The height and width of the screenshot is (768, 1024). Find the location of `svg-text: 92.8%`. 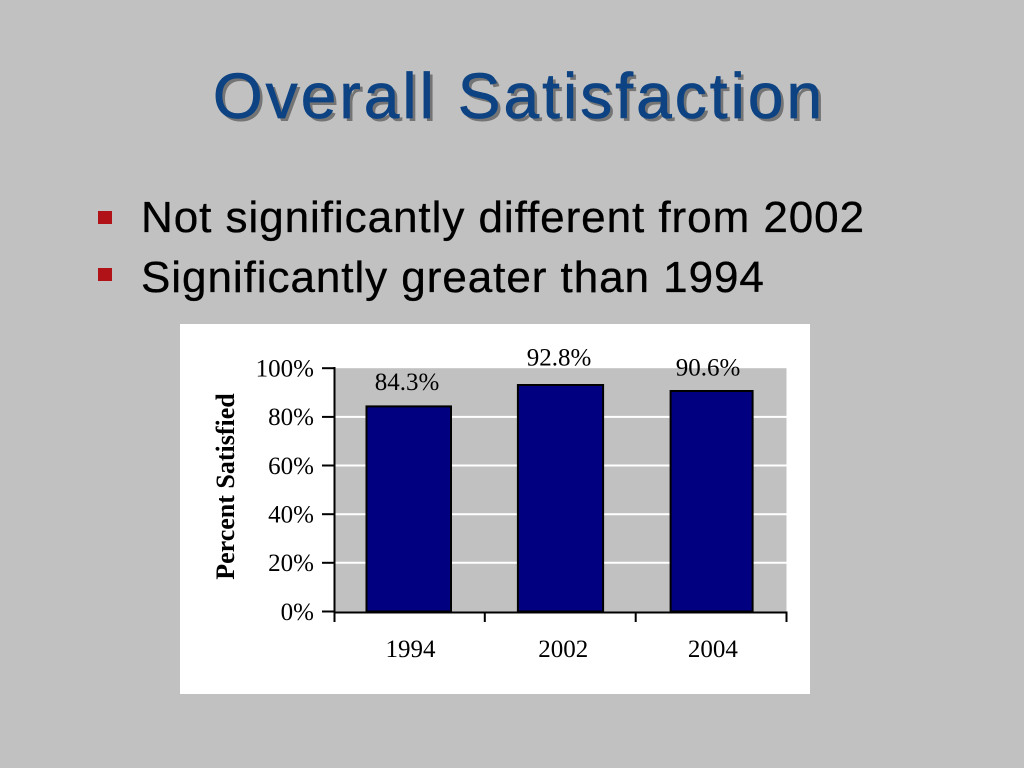

svg-text: 92.8% is located at coordinates (559, 357).